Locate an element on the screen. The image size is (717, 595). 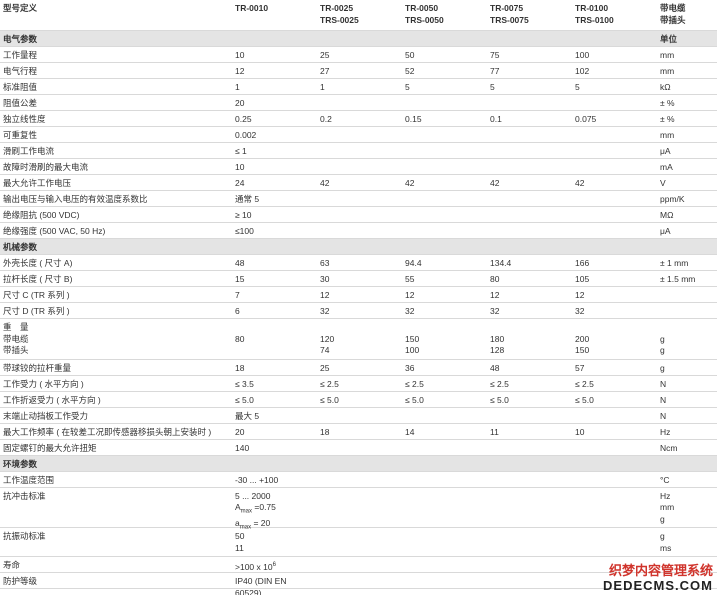
unit-cell: °C is located at coordinates (687, 479).